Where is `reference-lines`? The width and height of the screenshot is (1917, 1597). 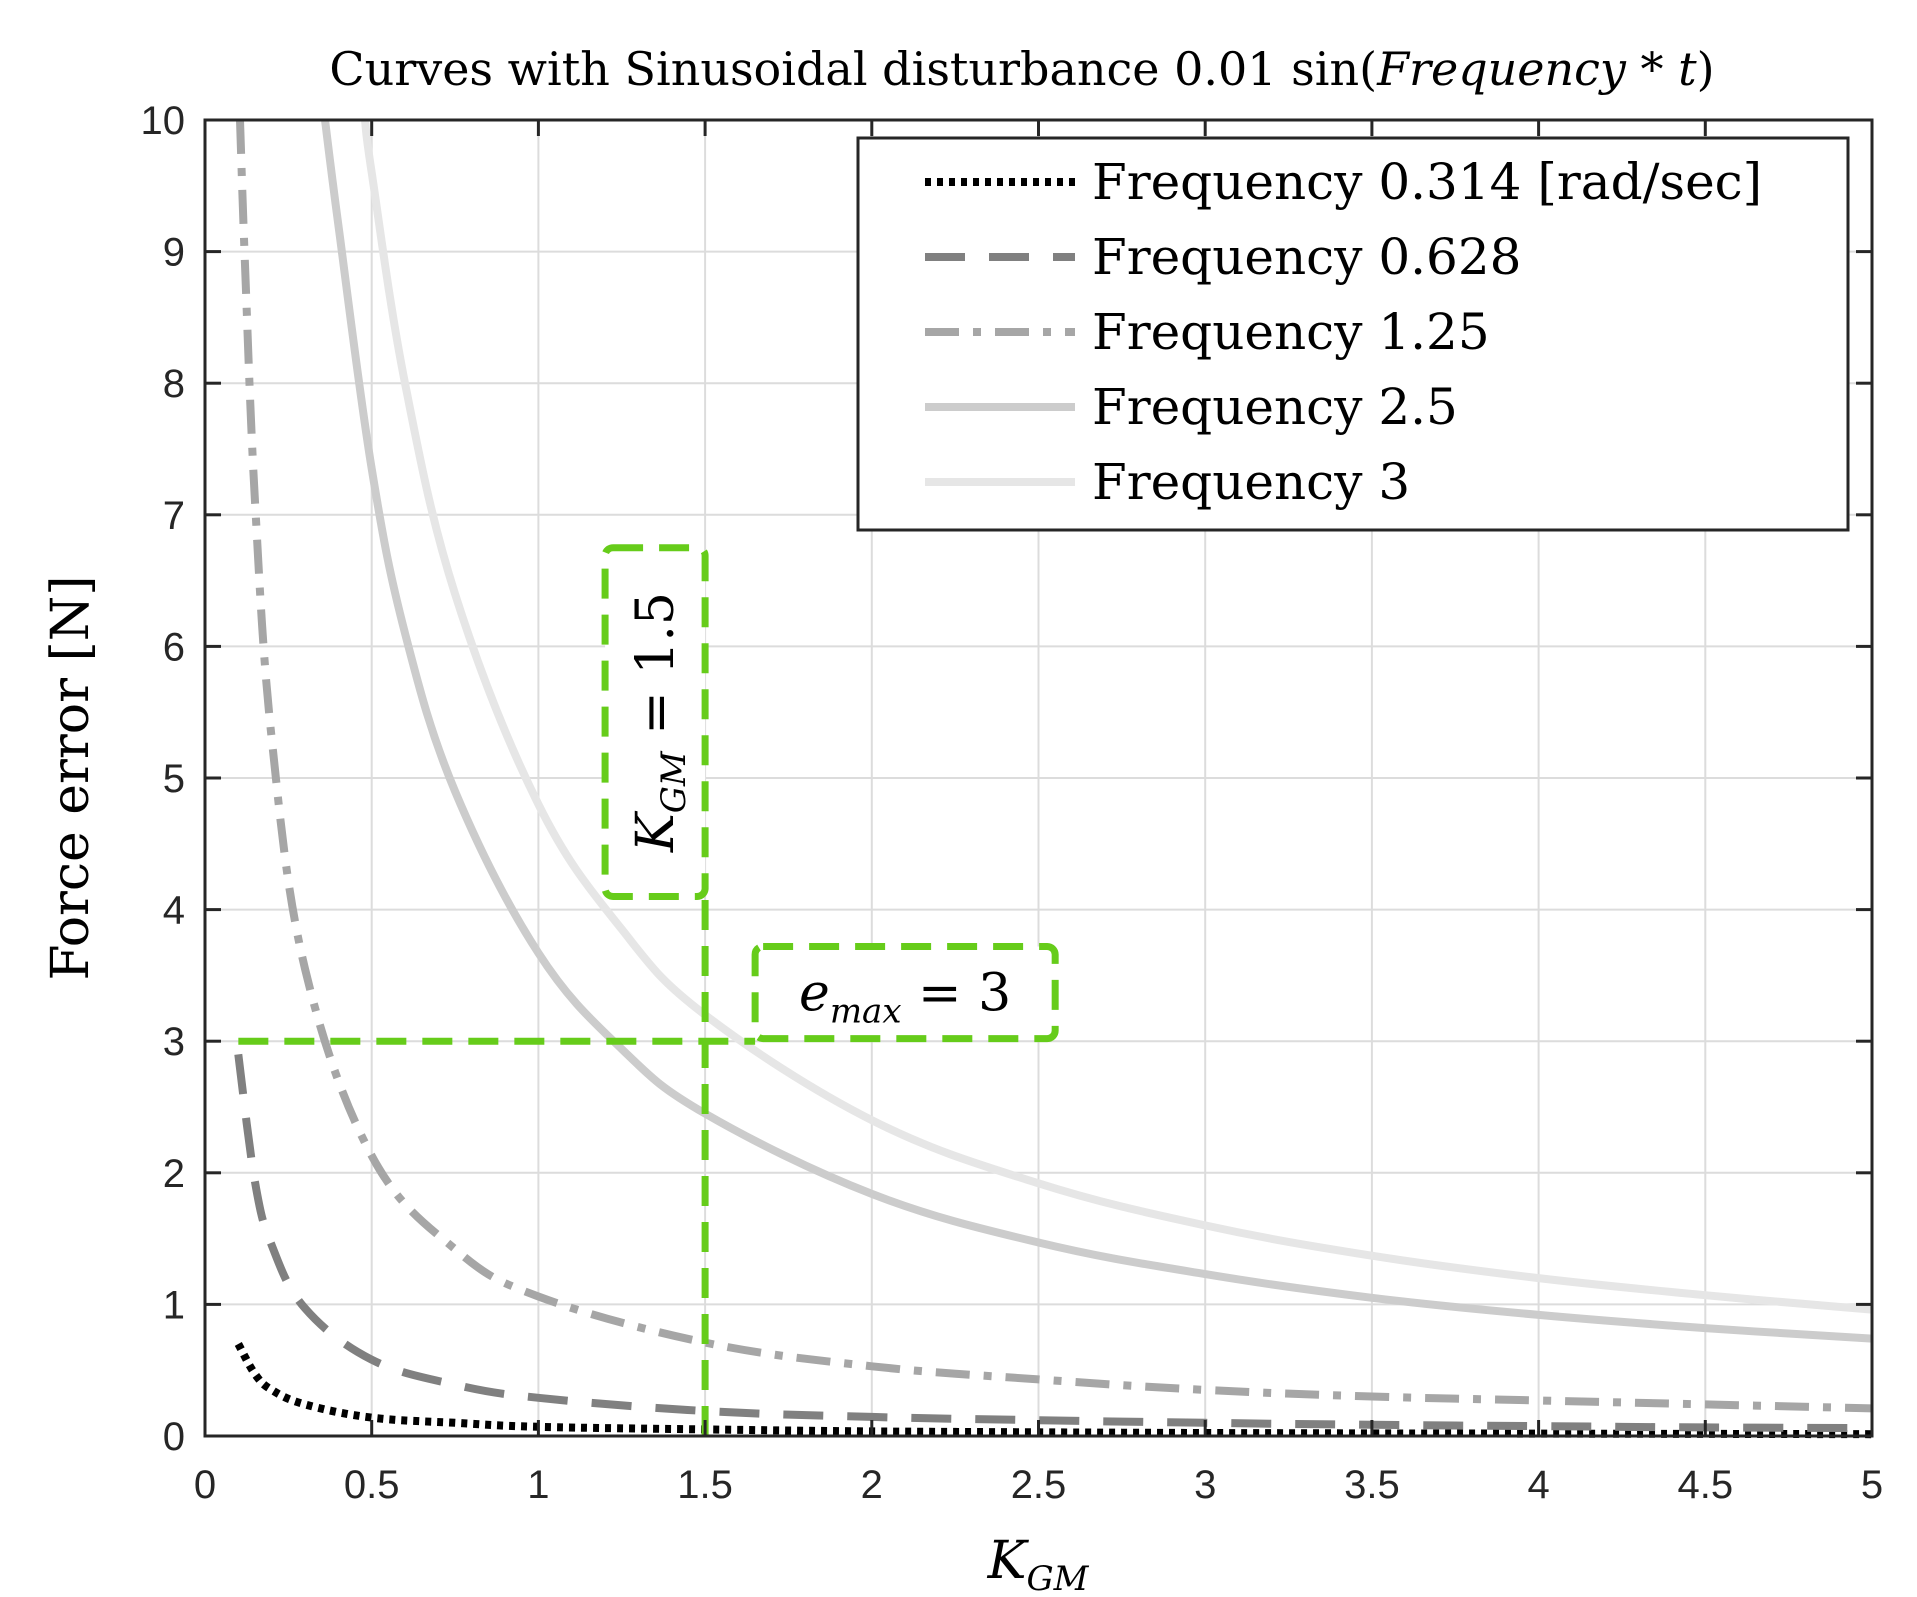
reference-lines is located at coordinates (497, 1166).